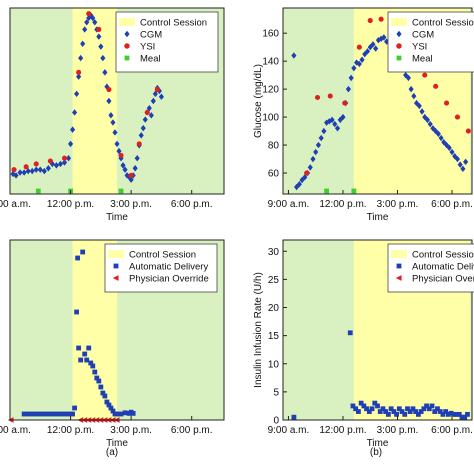 The height and width of the screenshot is (474, 474). I want to click on series-meal, so click(340, 191).